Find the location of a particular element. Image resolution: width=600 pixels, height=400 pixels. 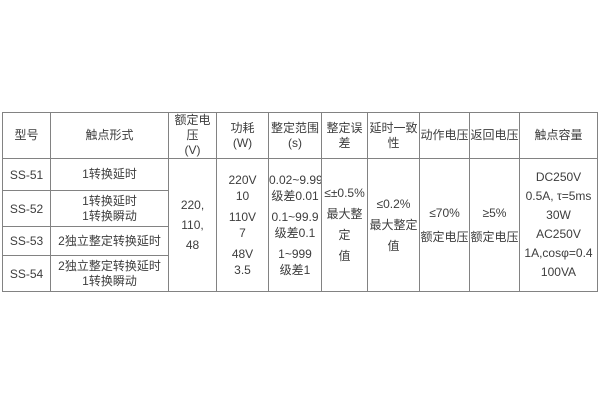

col-header-contact-capacity: 触点容量 is located at coordinates (558, 135).